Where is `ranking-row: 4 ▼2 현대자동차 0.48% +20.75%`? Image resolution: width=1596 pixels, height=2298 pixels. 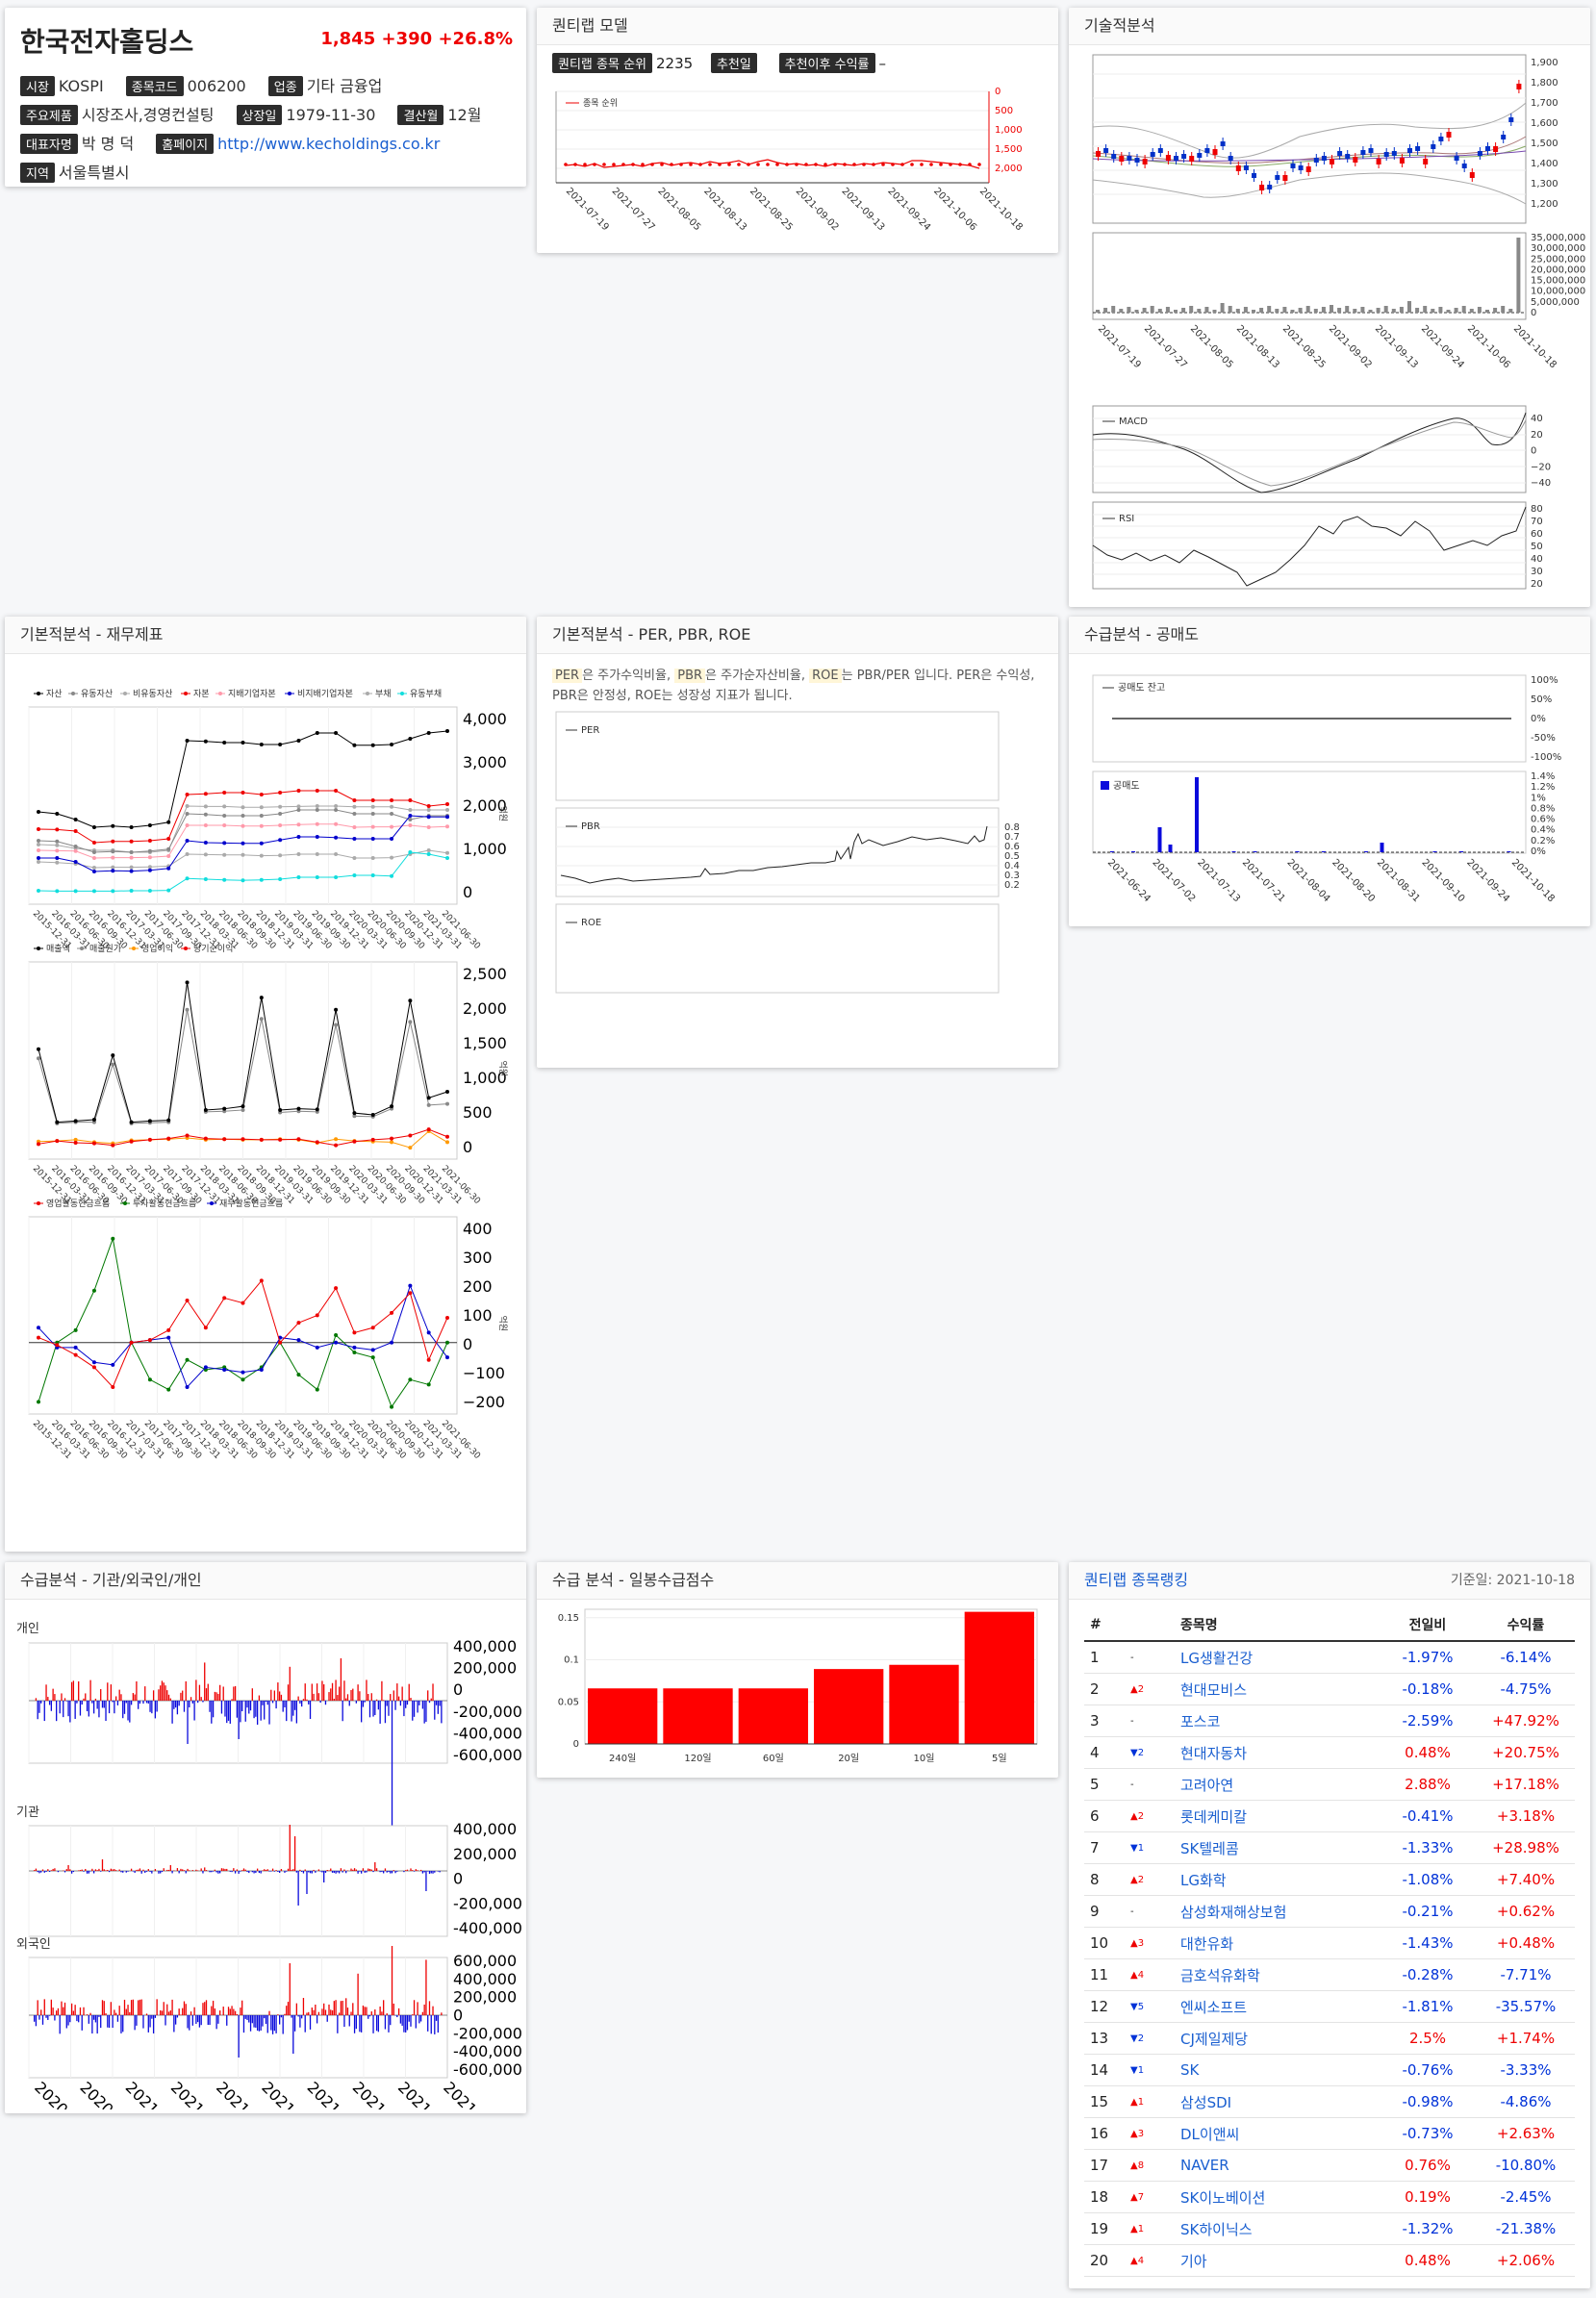 ranking-row: 4 ▼2 현대자동차 0.48% +20.75% is located at coordinates (1329, 1752).